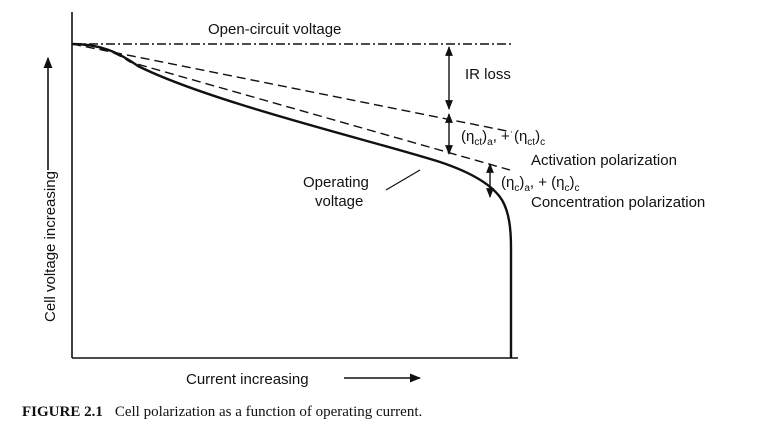 The height and width of the screenshot is (428, 759). What do you see at coordinates (488, 74) in the screenshot?
I see `ir-loss-label: IR loss` at bounding box center [488, 74].